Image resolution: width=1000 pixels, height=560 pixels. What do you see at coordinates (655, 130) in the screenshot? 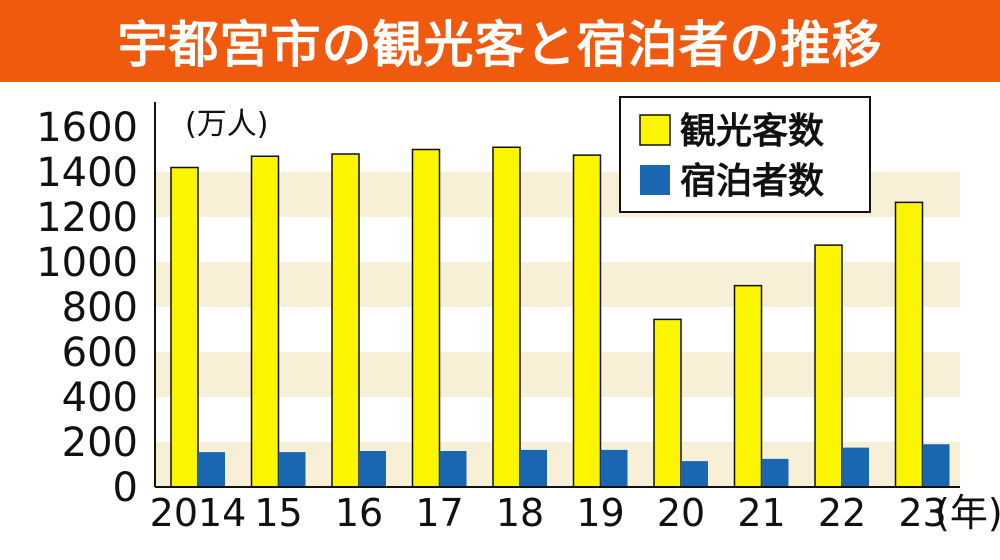
I see `legend-swatch-tourists` at bounding box center [655, 130].